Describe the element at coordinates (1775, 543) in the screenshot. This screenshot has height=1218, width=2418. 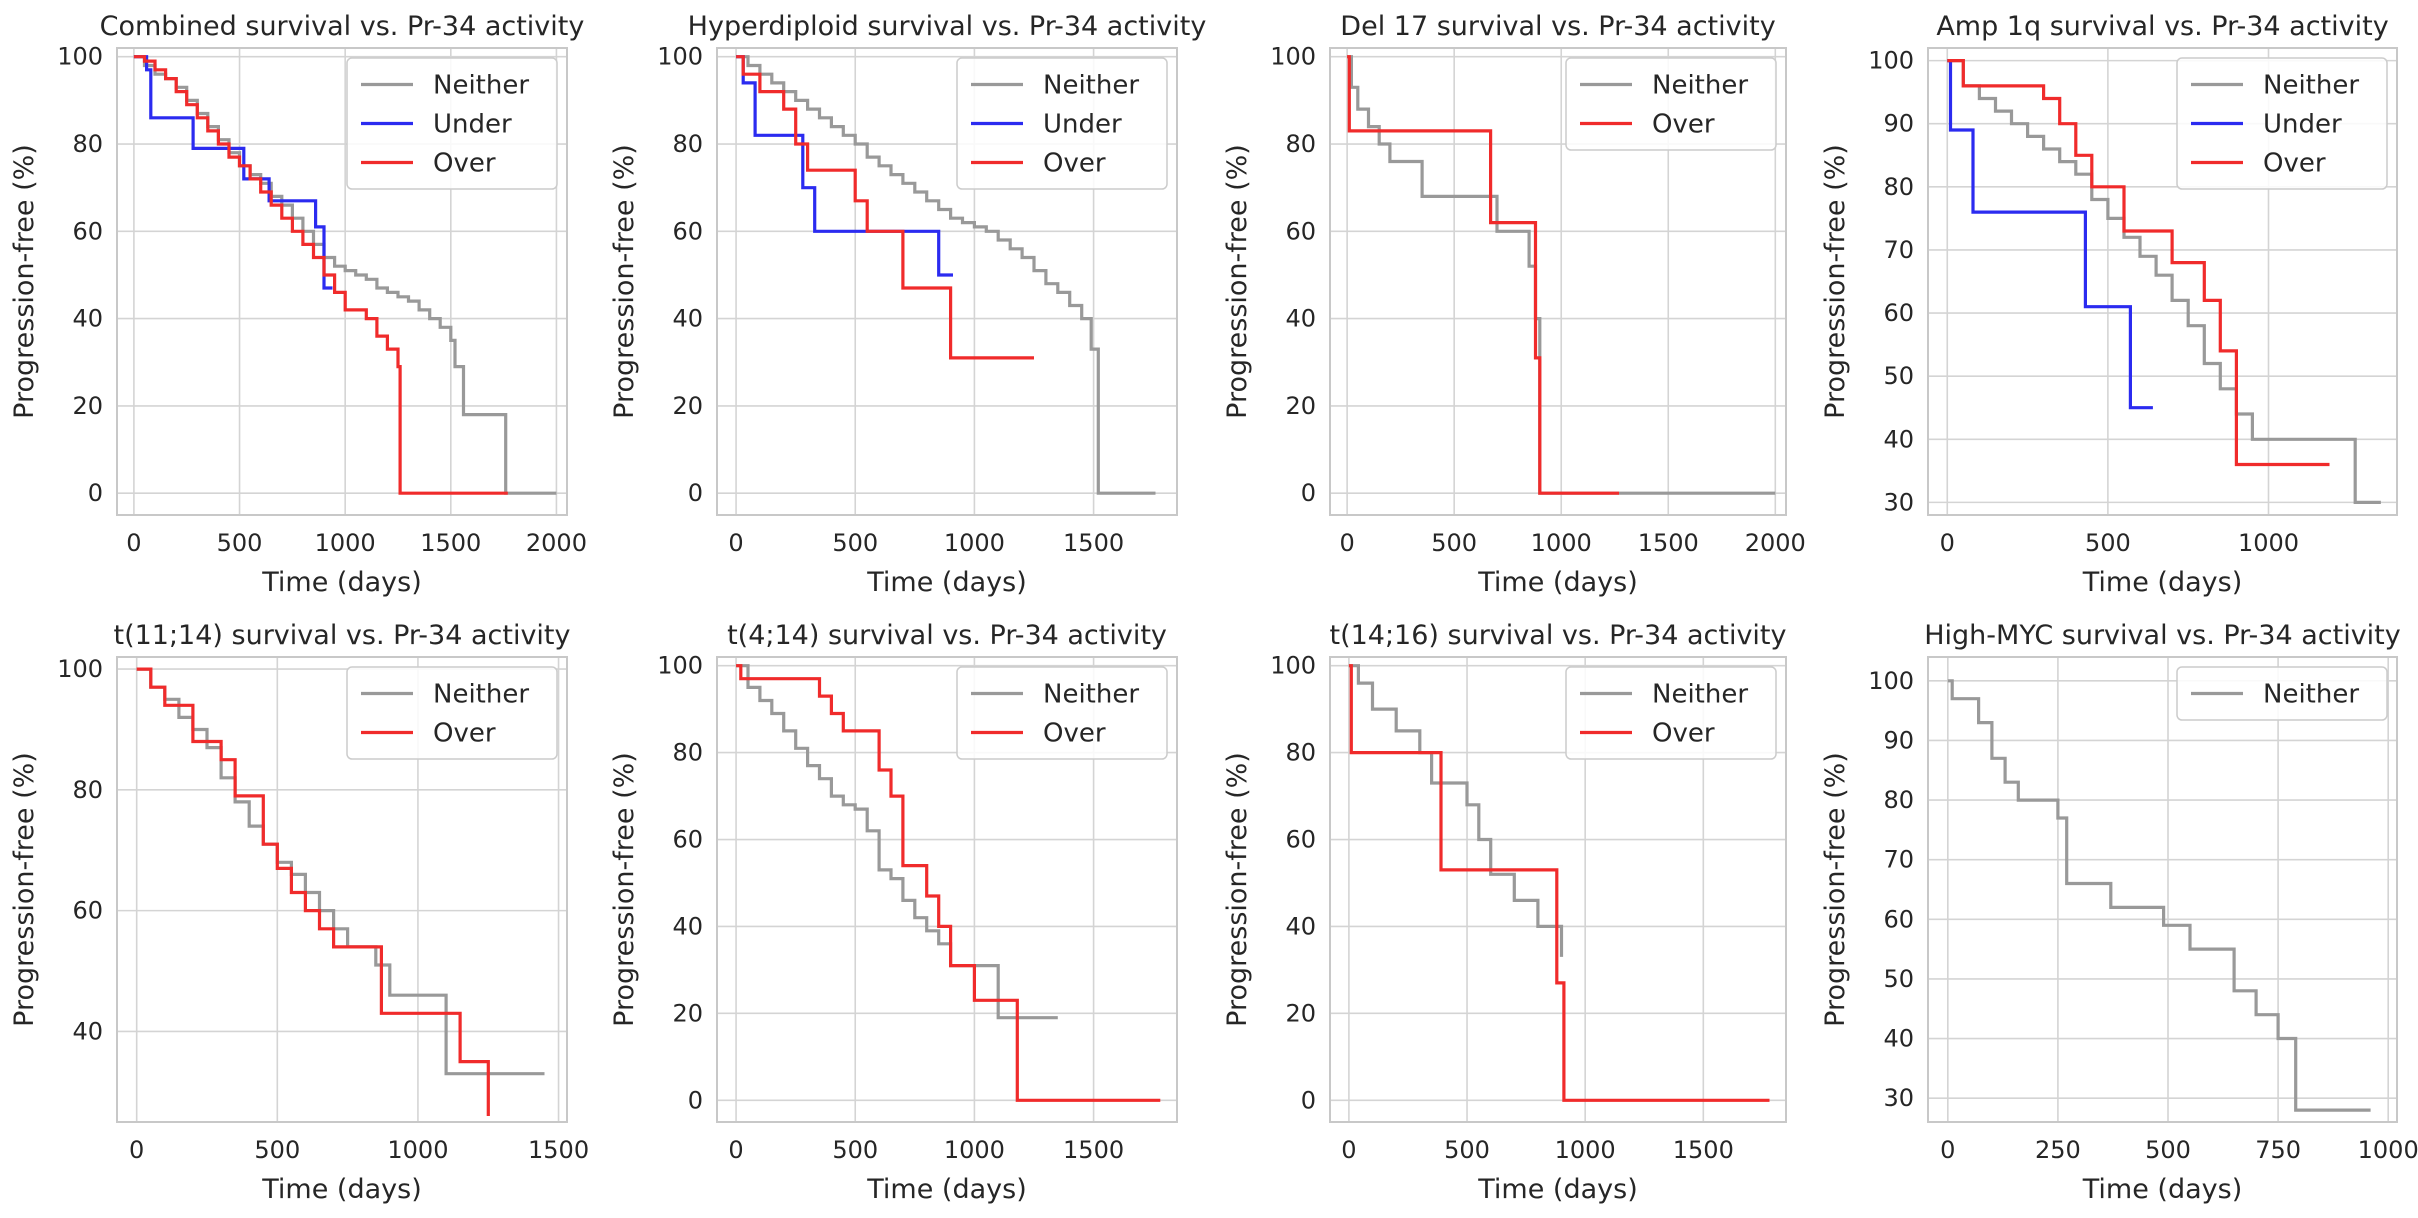
I see `x-tick-label: 2000` at that location.